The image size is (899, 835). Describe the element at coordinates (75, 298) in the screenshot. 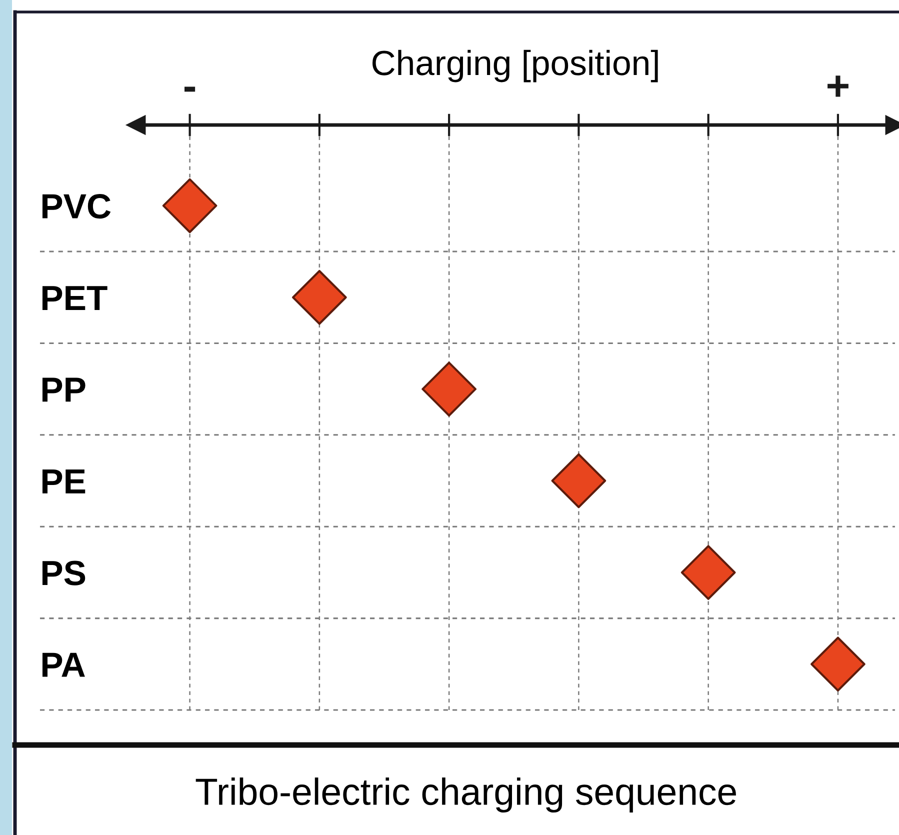

I see `y-tick-label: PET` at that location.